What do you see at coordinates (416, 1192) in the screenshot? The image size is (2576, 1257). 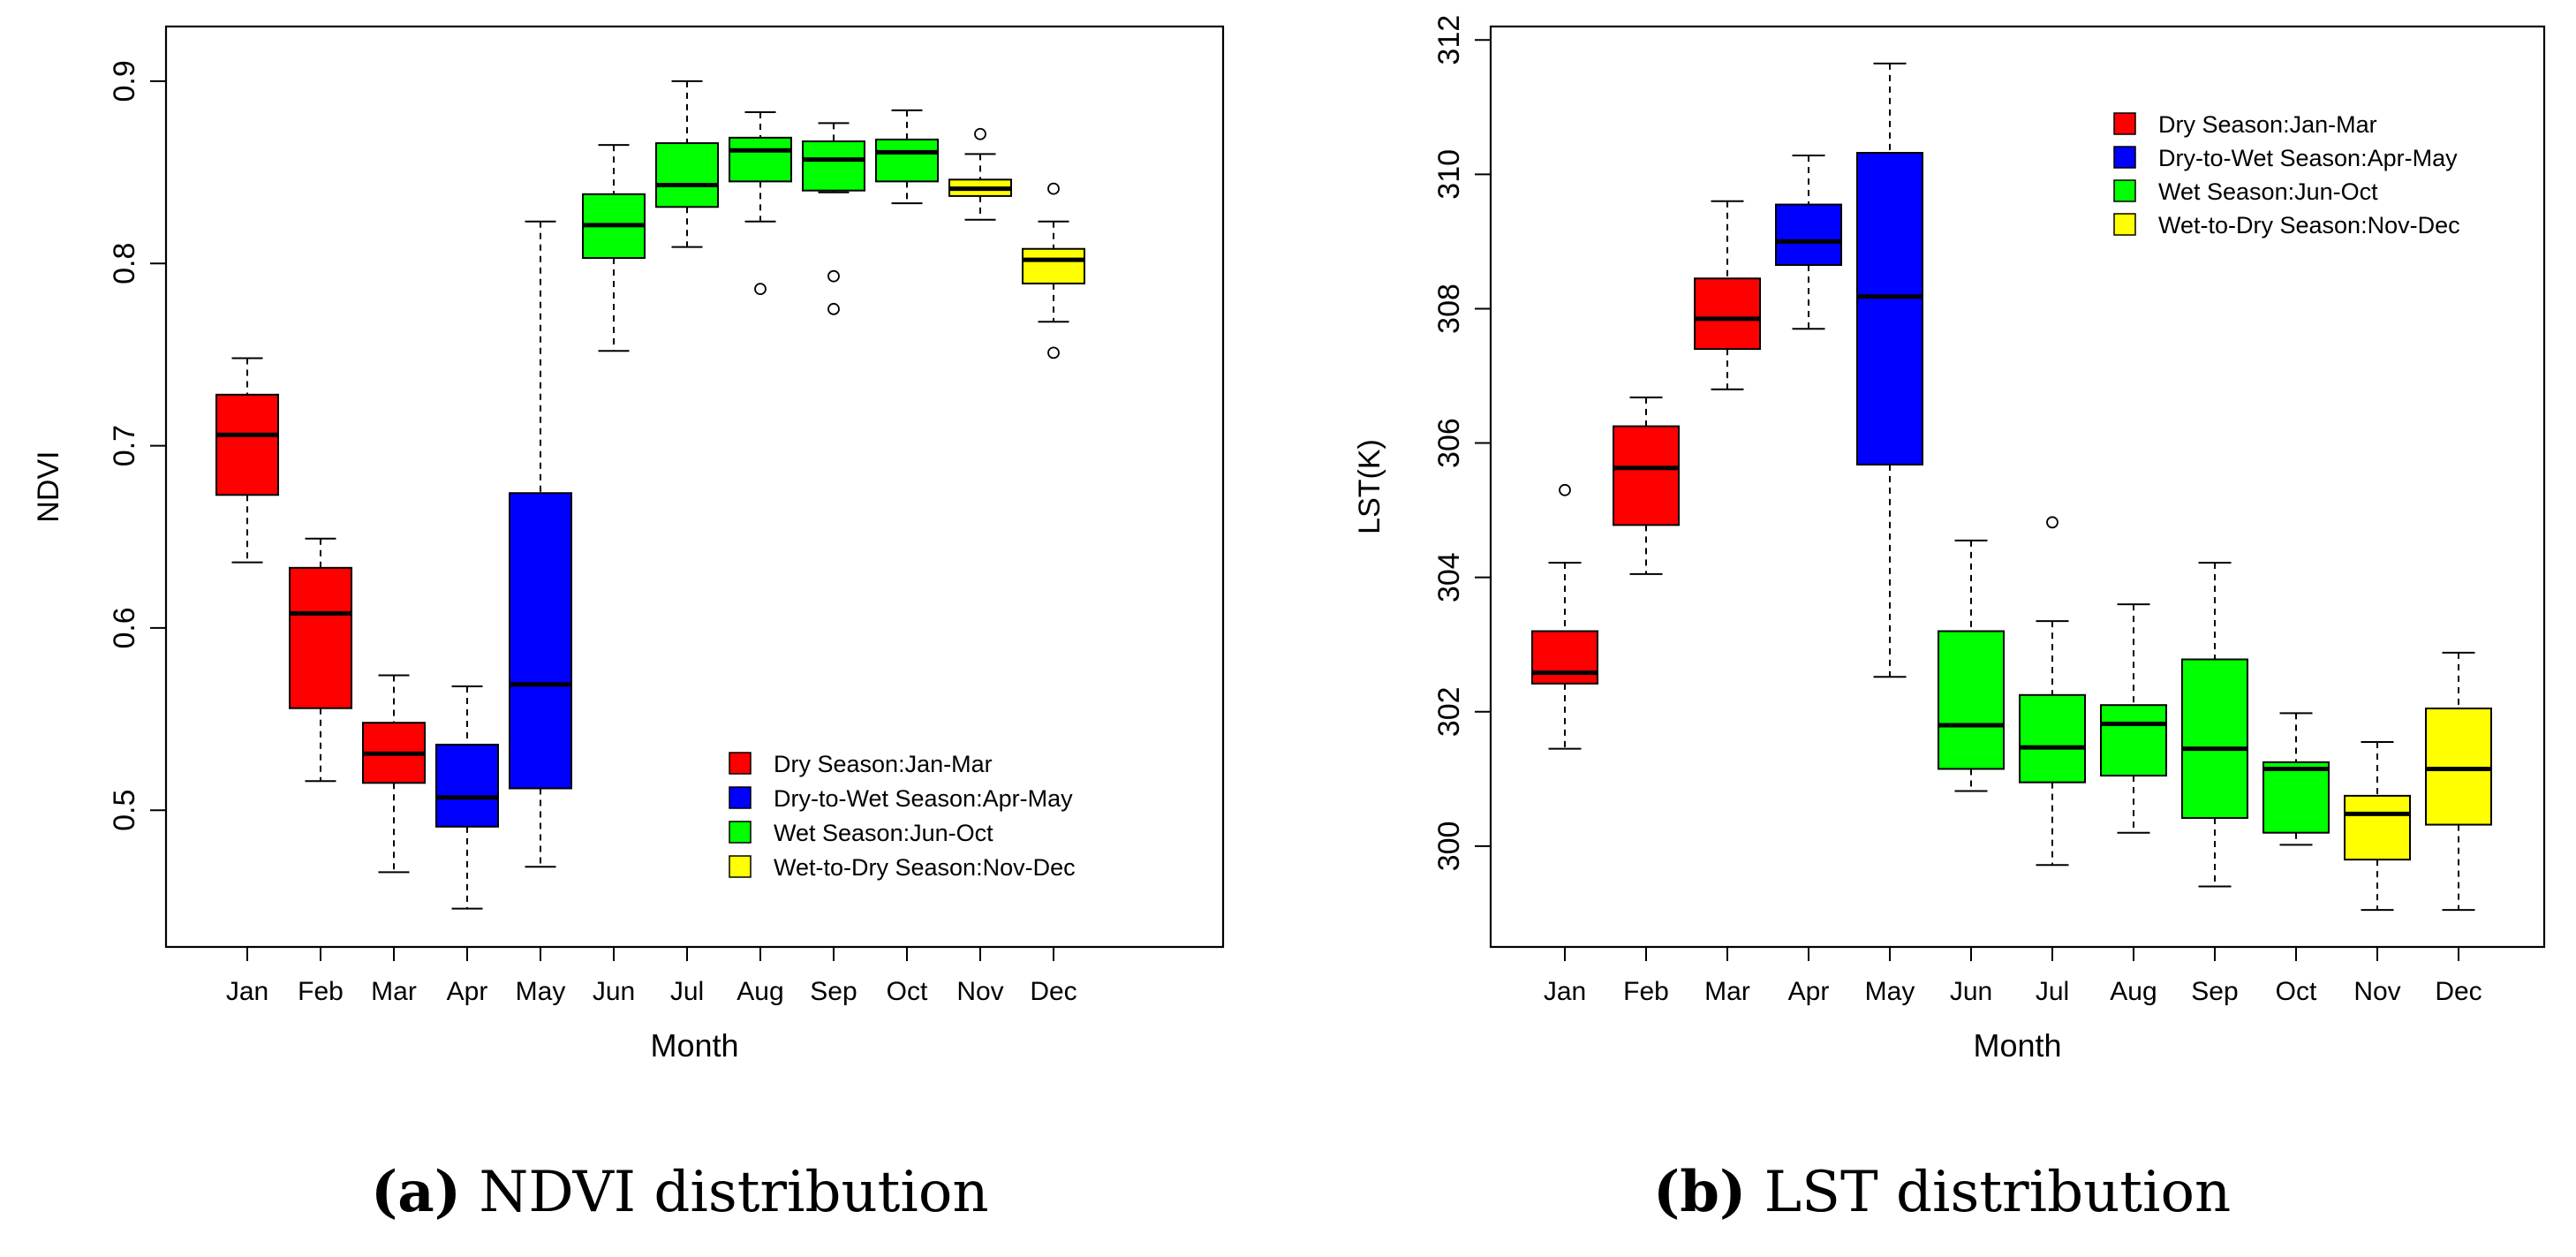 I see `caption-a-label: (a)` at bounding box center [416, 1192].